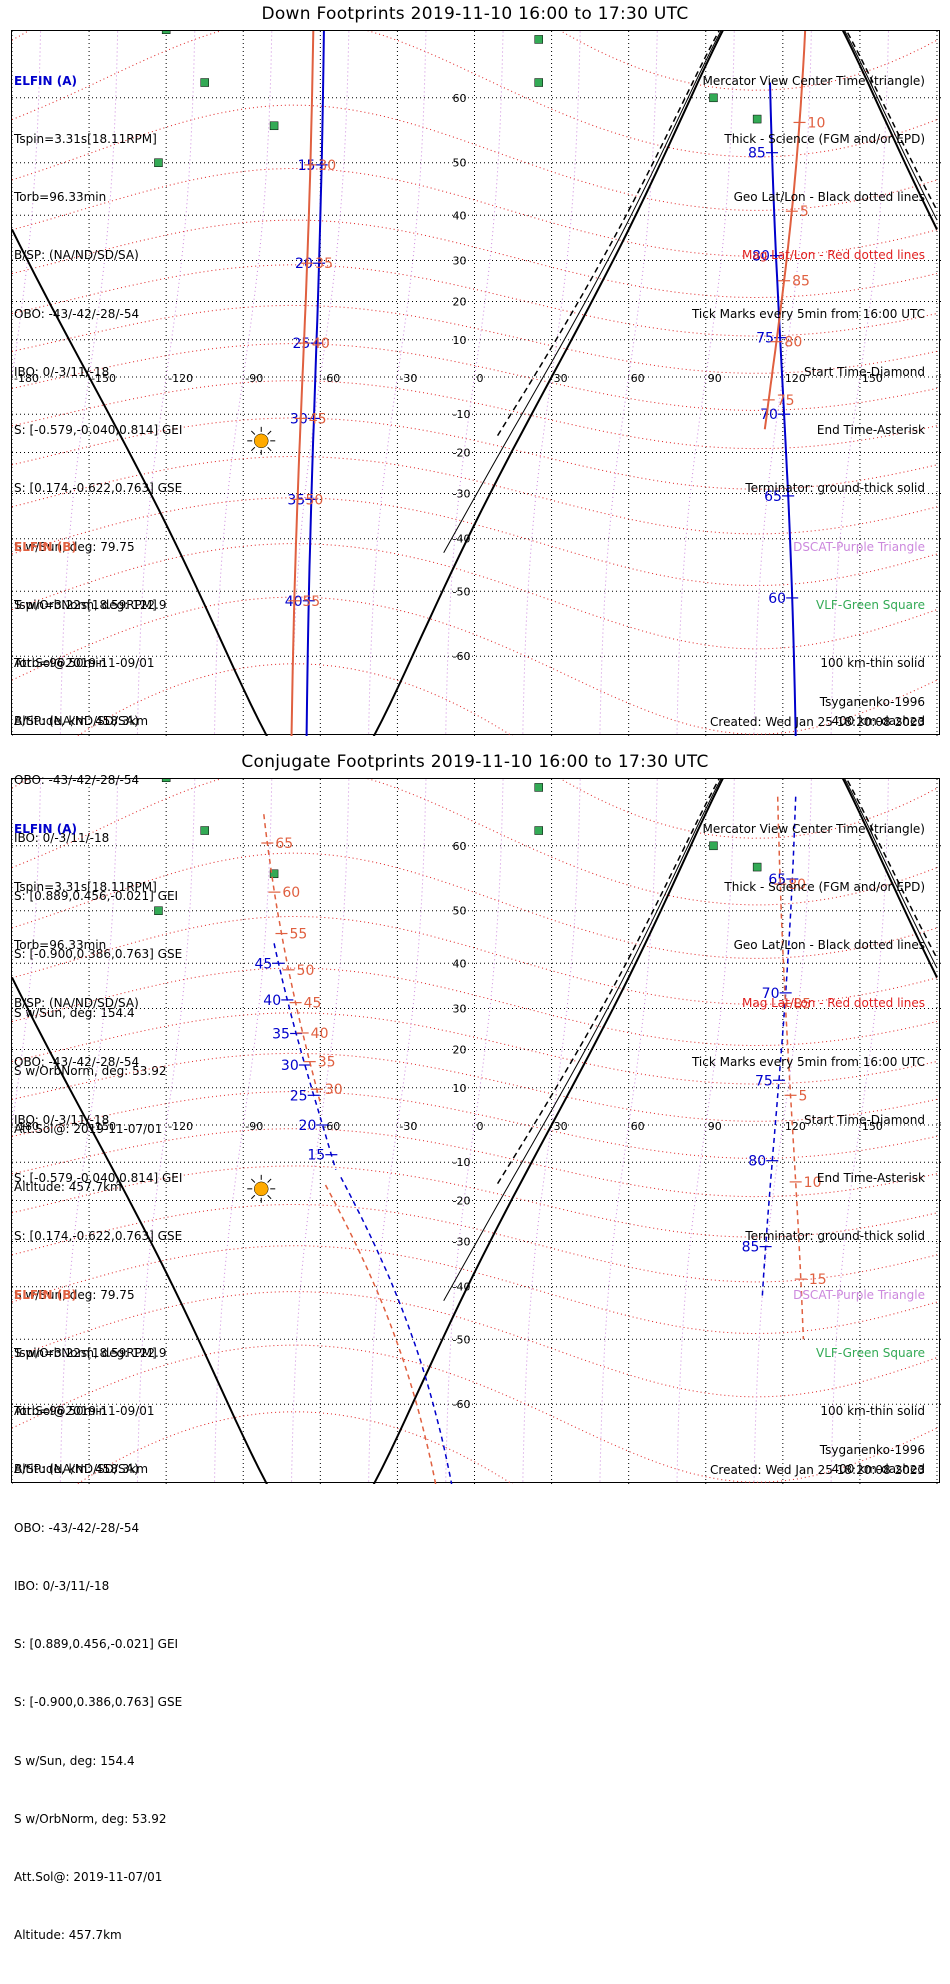  What do you see at coordinates (62, 837) in the screenshot?
I see `elfin-b-line: IBO: 0/-3/11/-18` at bounding box center [62, 837].